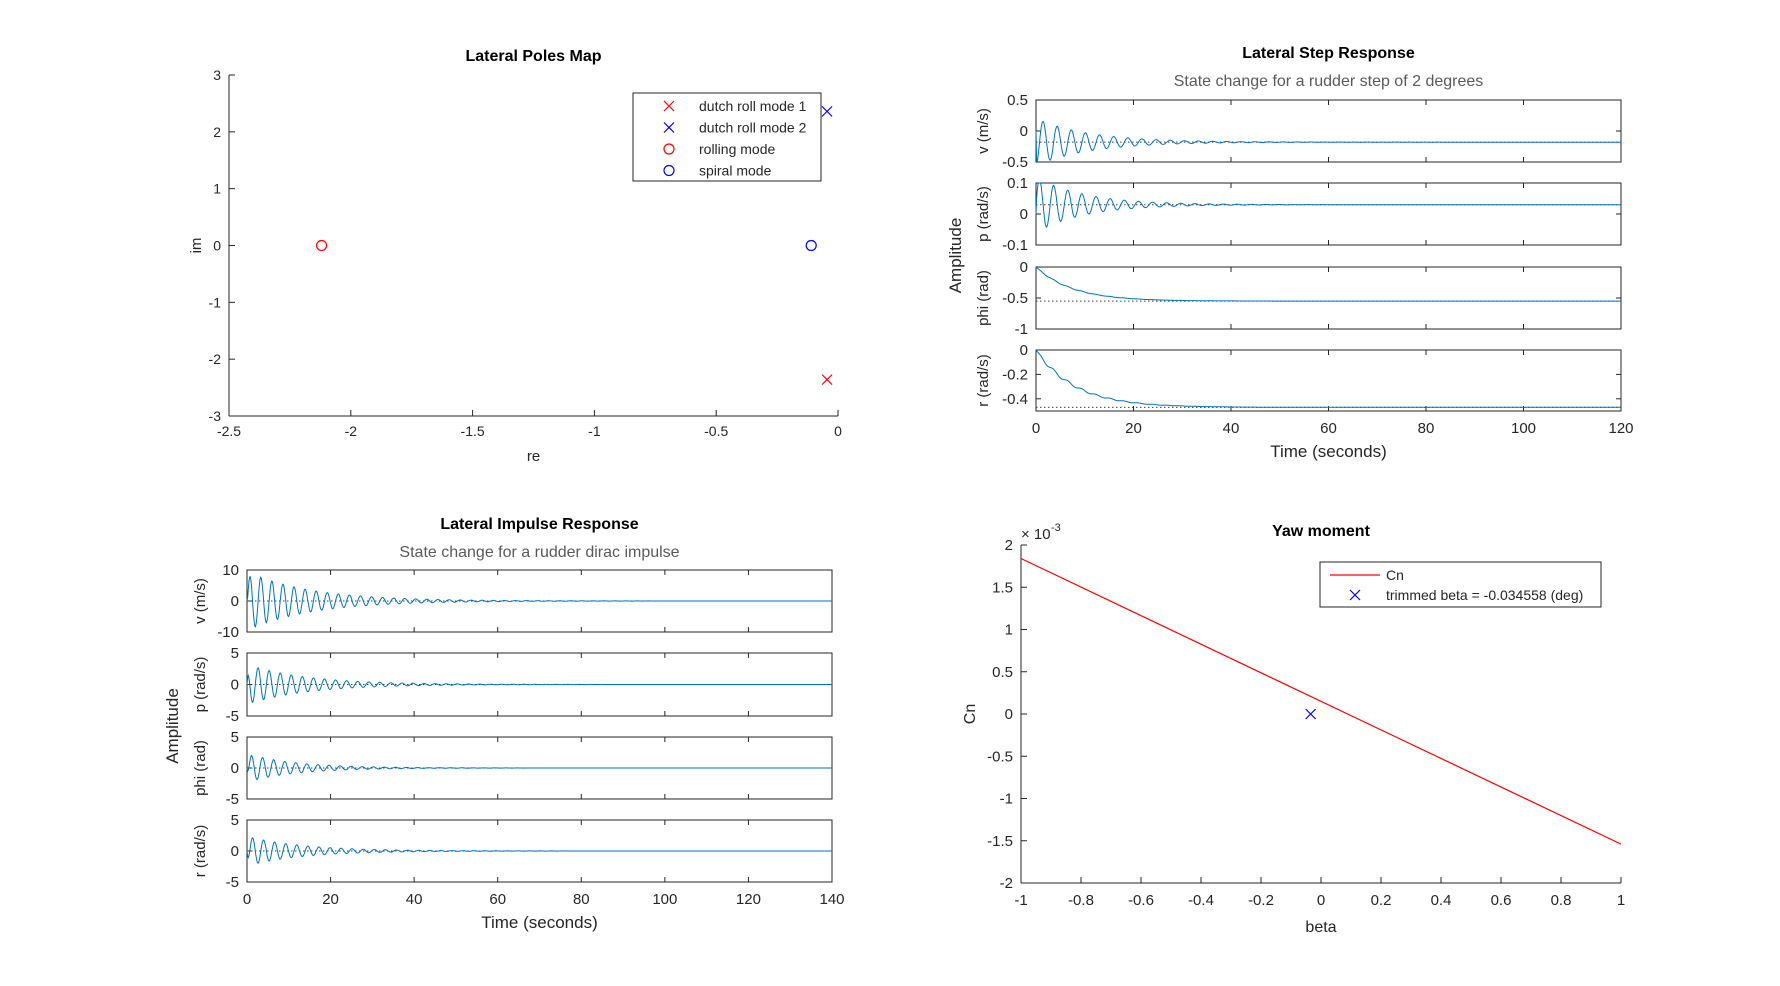  I want to click on yaw-xtick-label: 1, so click(1621, 900).